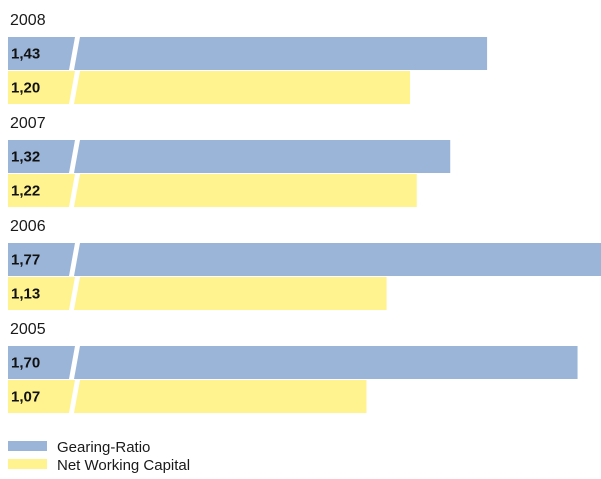  What do you see at coordinates (326, 362) in the screenshot?
I see `bar-gearing-2005` at bounding box center [326, 362].